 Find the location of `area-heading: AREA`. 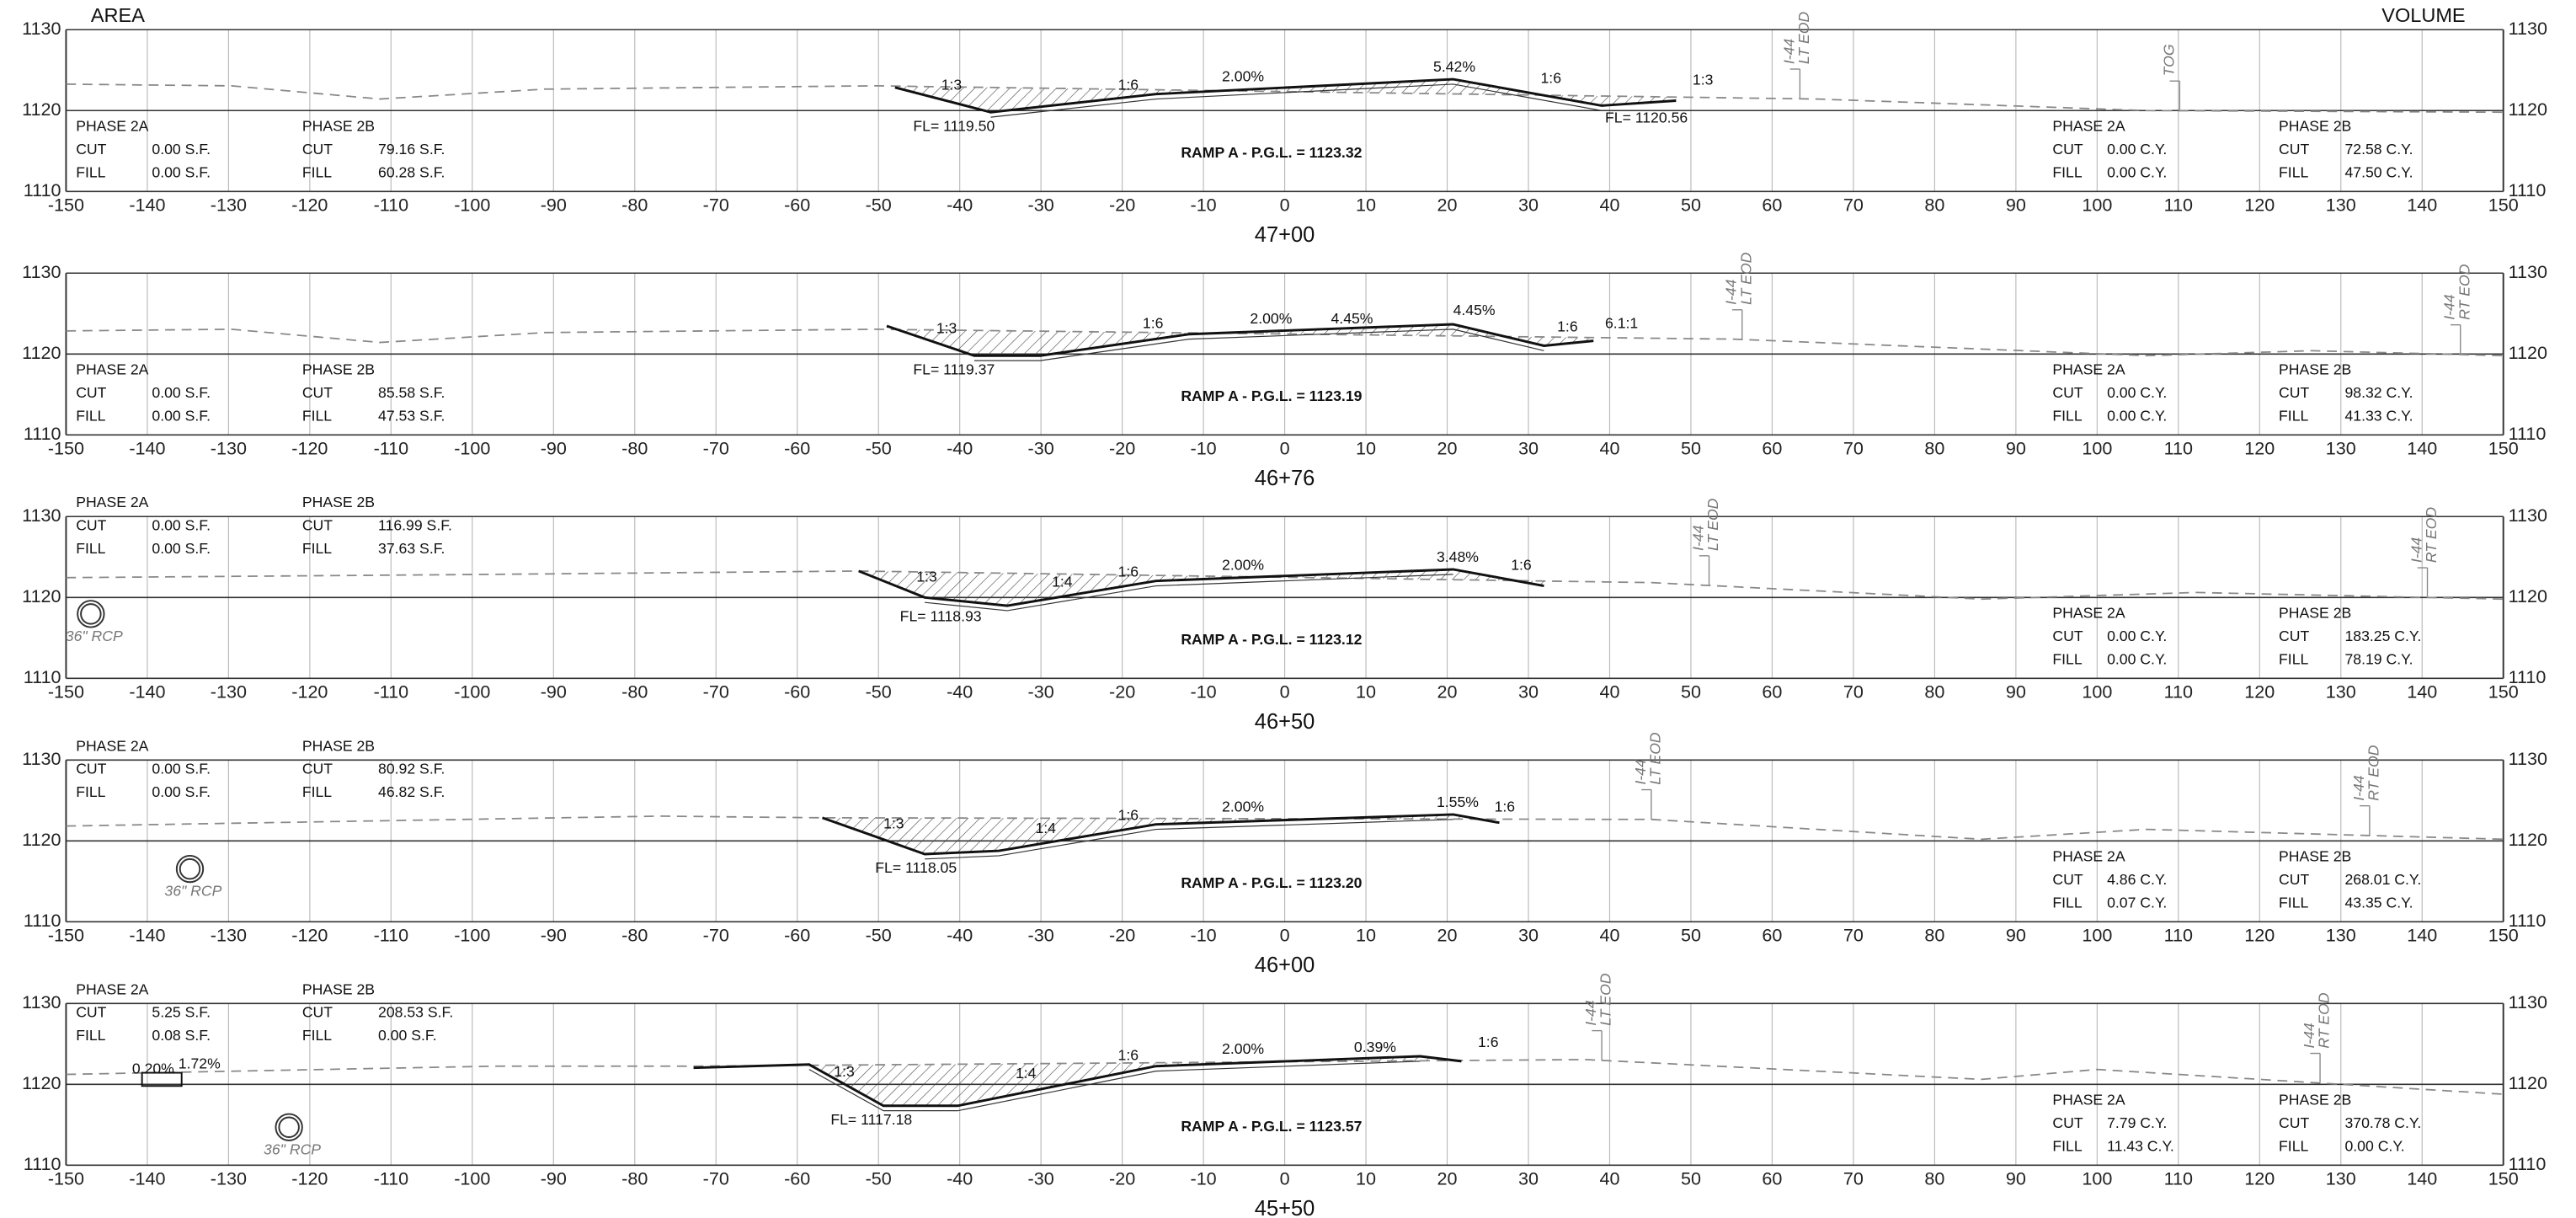

area-heading: AREA is located at coordinates (118, 15).